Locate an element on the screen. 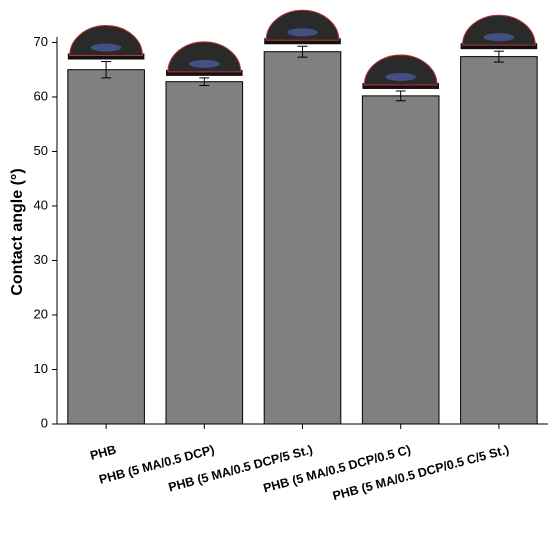 The width and height of the screenshot is (549, 550). y-tick-label: 60 is located at coordinates (41, 95).